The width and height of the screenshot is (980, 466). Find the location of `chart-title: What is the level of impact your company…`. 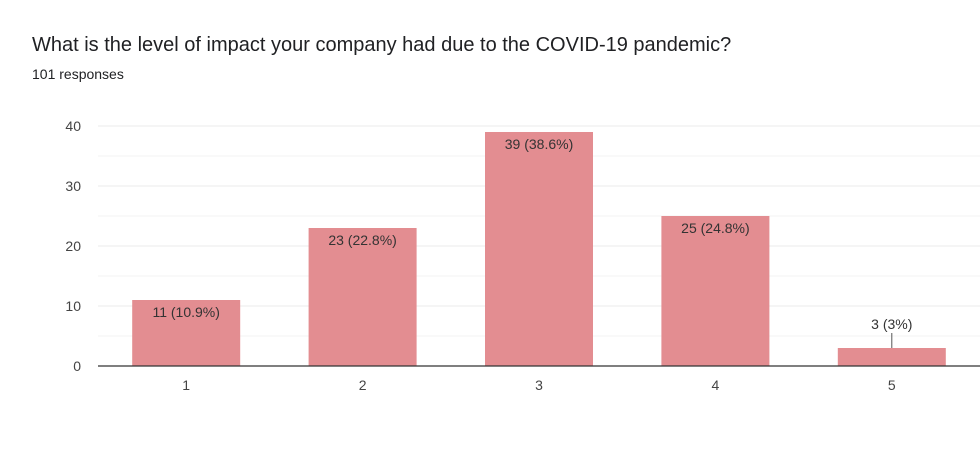

chart-title: What is the level of impact your company… is located at coordinates (382, 45).